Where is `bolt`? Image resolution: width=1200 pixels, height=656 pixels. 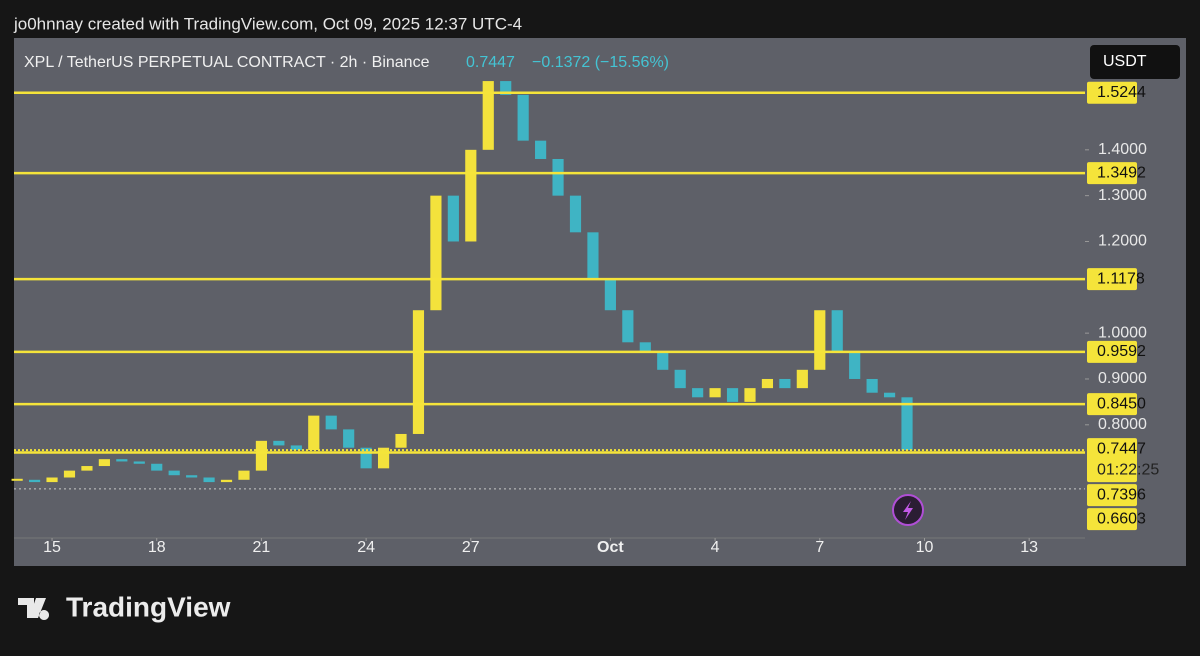 bolt is located at coordinates (908, 510).